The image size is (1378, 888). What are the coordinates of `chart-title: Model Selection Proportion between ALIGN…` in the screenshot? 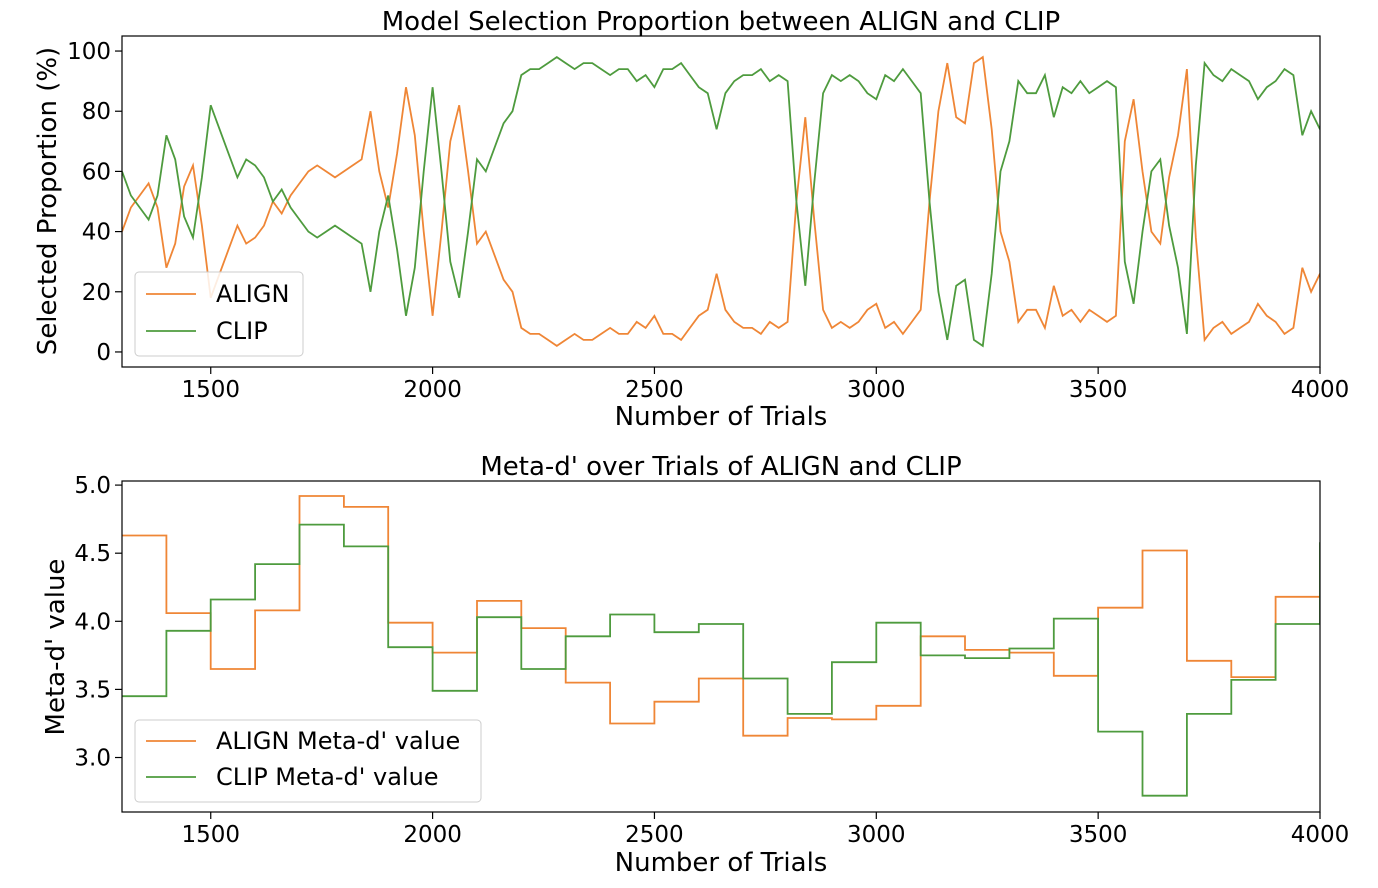 It's located at (721, 22).